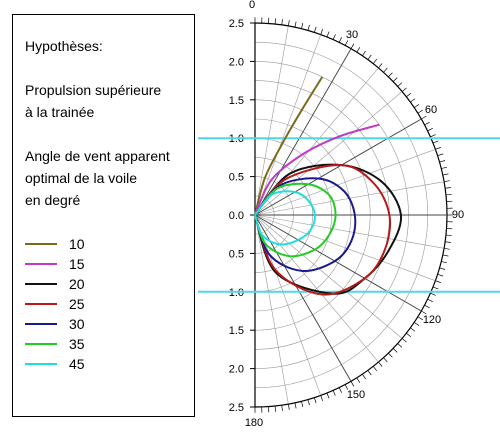 The height and width of the screenshot is (439, 500). I want to click on legend-entry-45: 45, so click(55, 364).